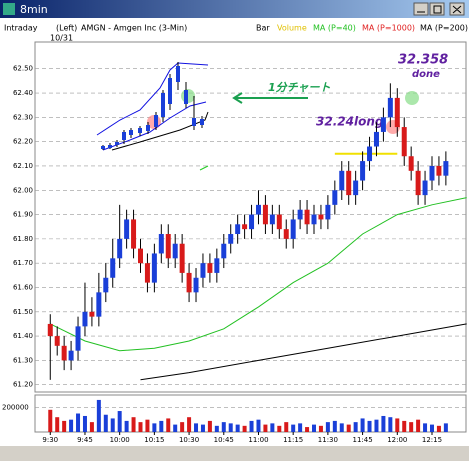 This screenshot has width=469, height=461. What do you see at coordinates (23, 93) in the screenshot?
I see `y-tick-label: 62.40` at bounding box center [23, 93].